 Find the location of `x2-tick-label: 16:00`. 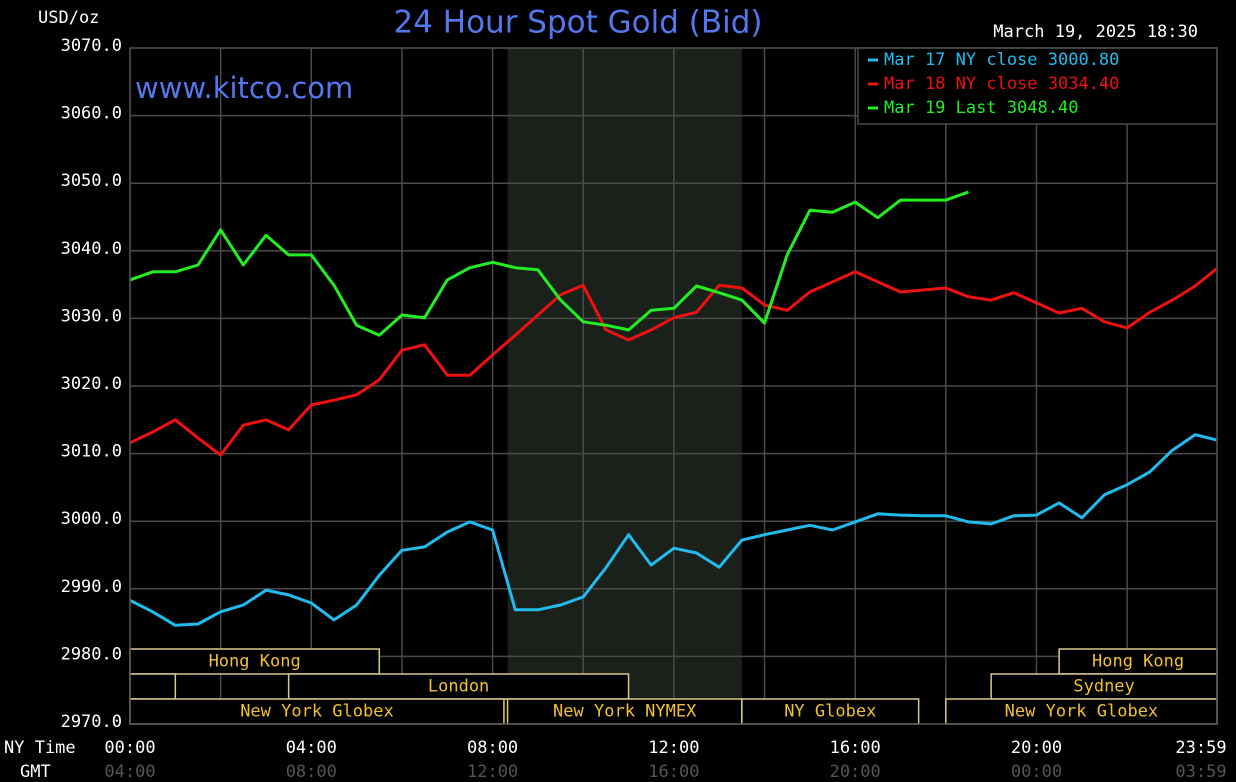

x2-tick-label: 16:00 is located at coordinates (673, 772).